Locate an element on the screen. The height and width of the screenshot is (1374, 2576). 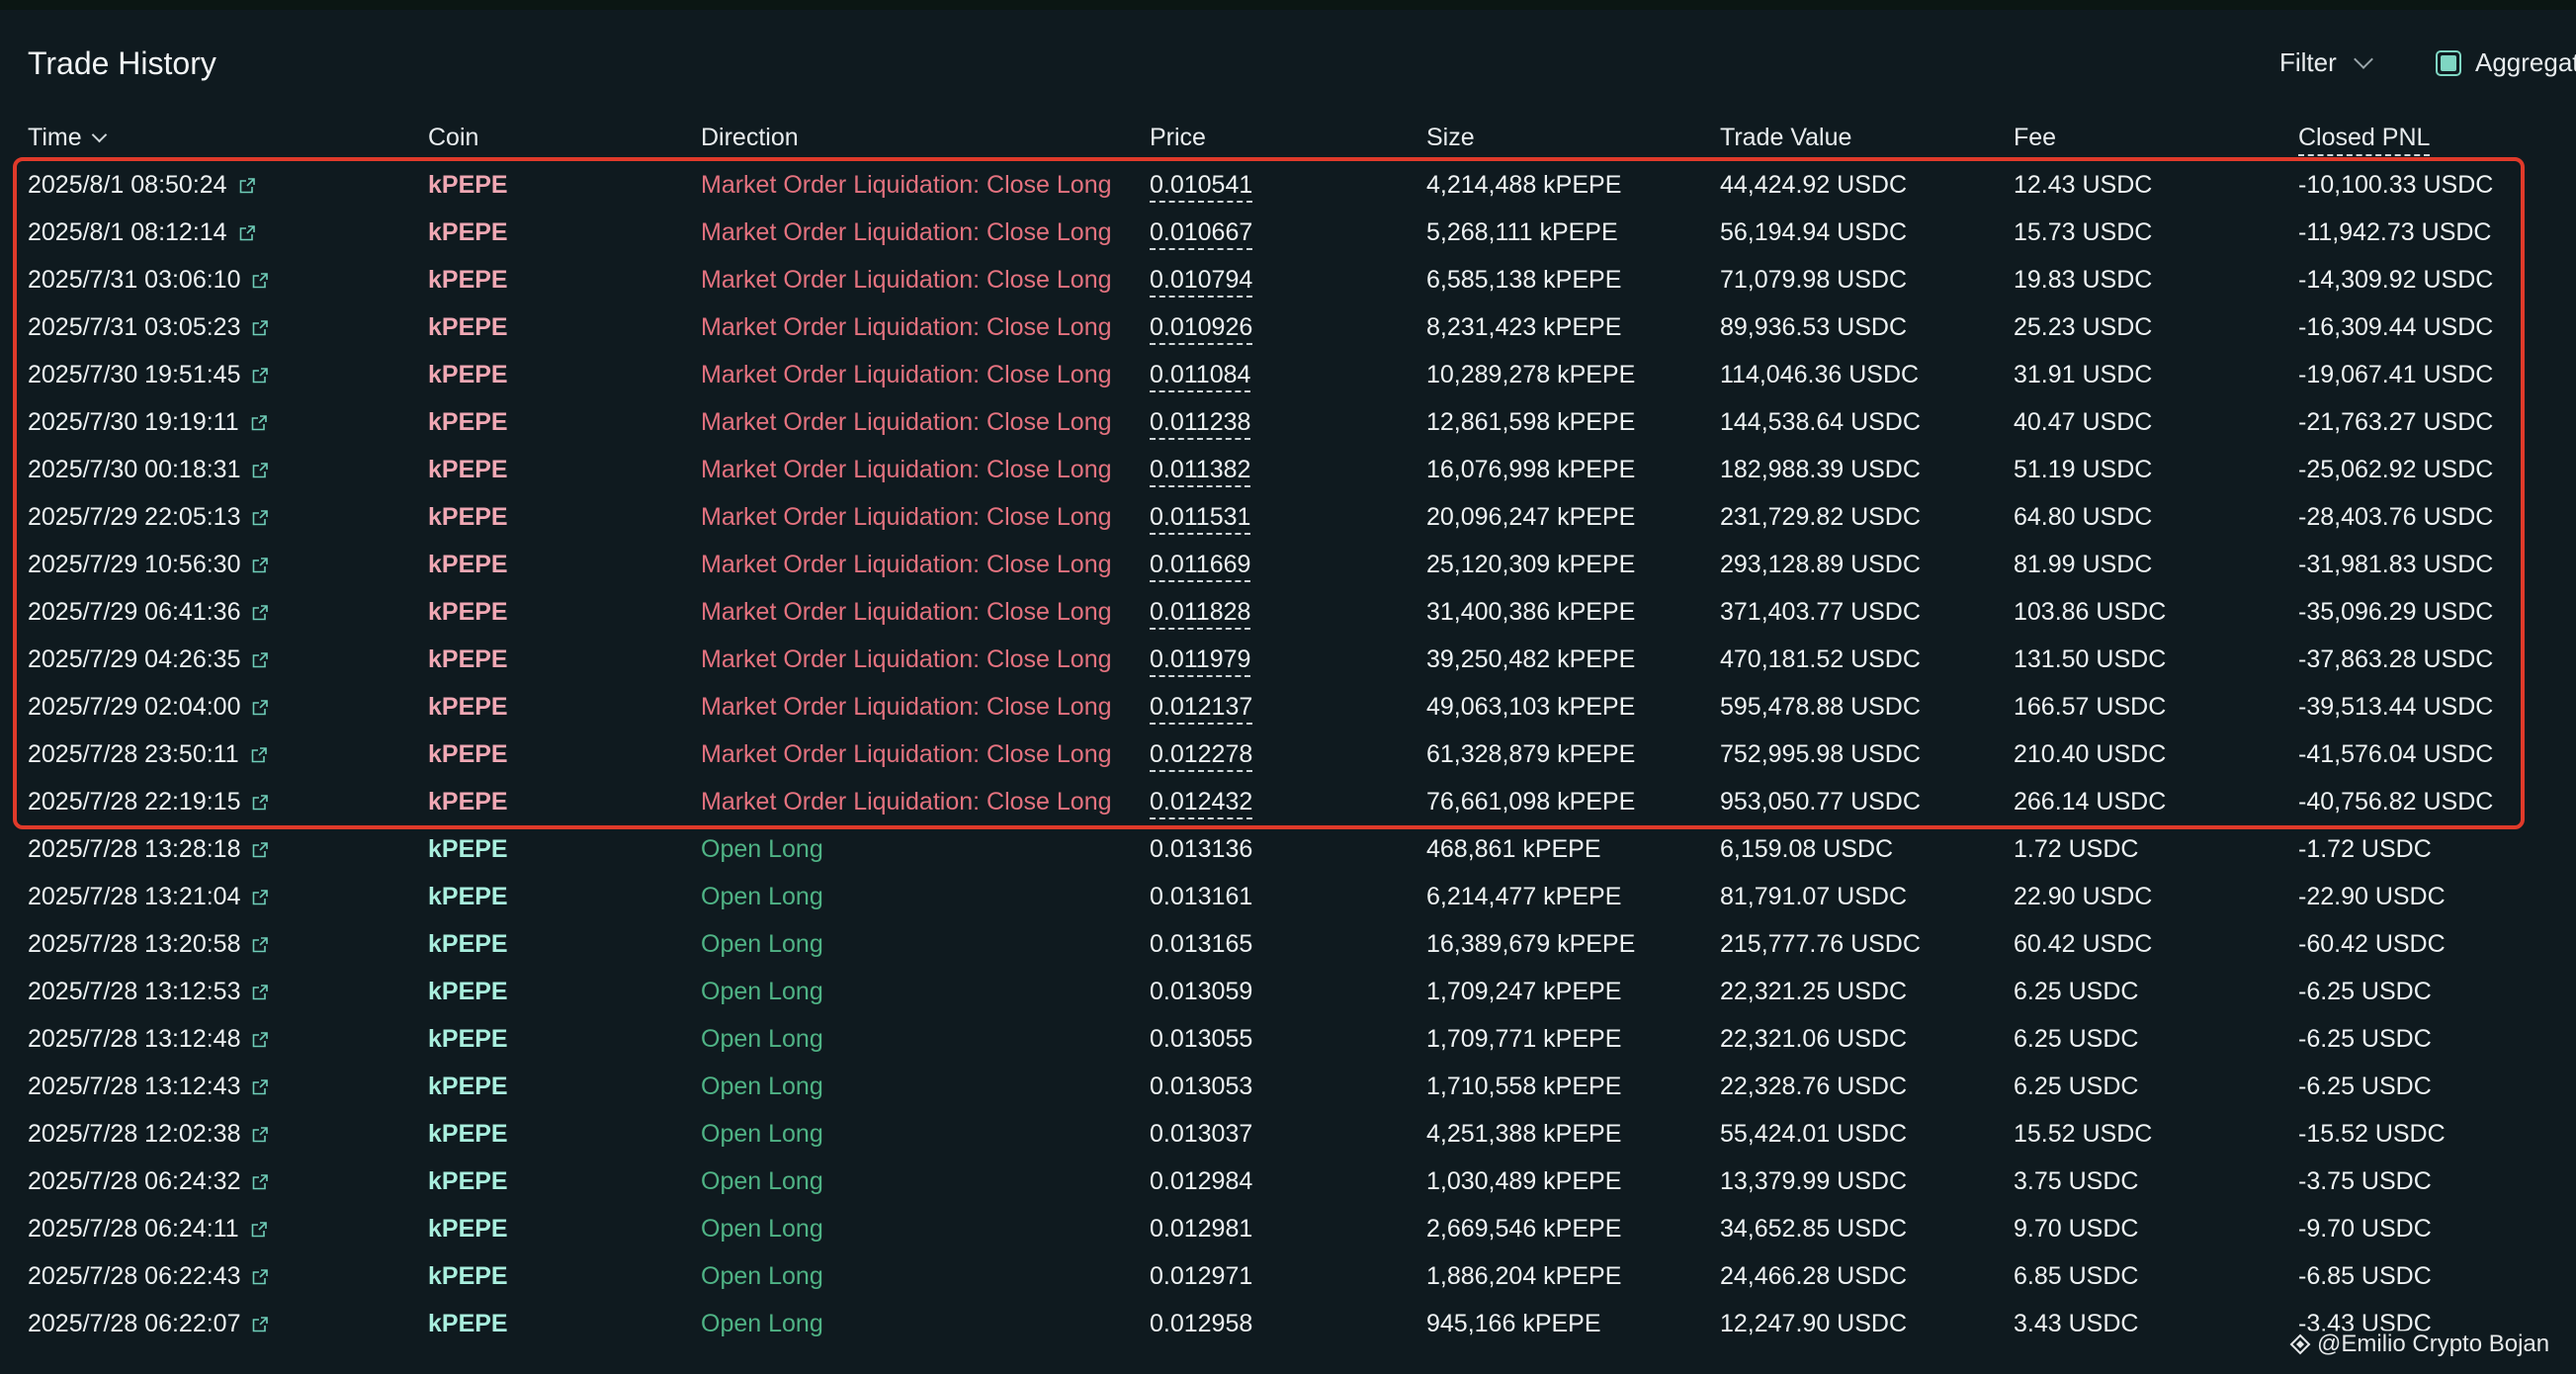
cell-price: 0.010926 is located at coordinates (1201, 329).